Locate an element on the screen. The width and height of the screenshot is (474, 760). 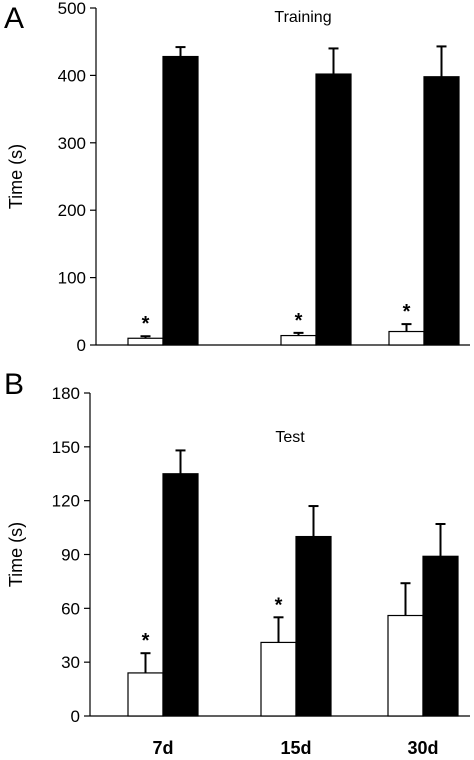
y-tick-label: 120 is located at coordinates (66, 501).